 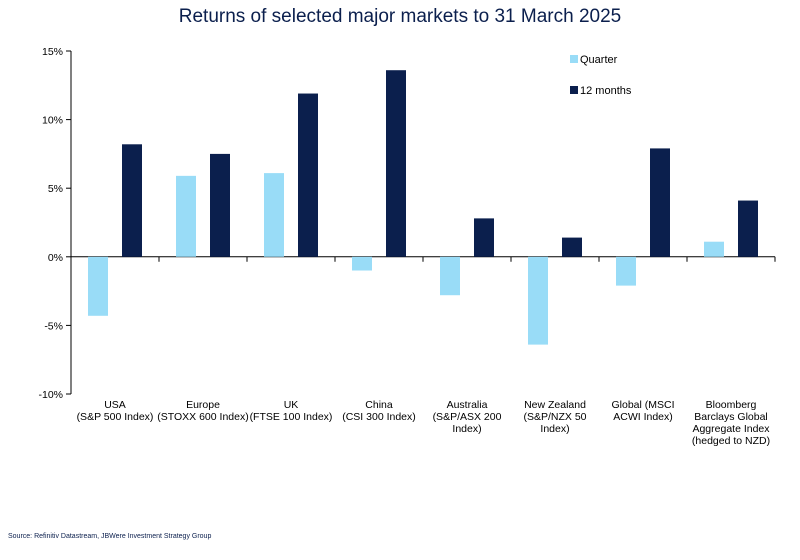 I want to click on y-tick-label: 10%, so click(x=52, y=121).